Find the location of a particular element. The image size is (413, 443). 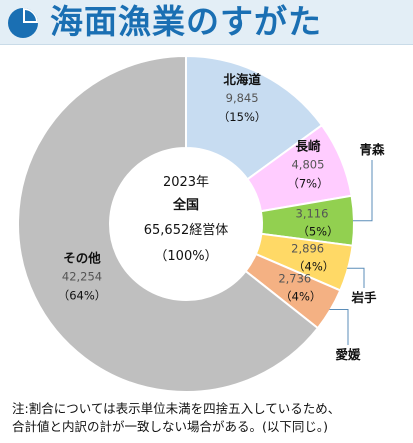

slice-value-aomori: 3,116 is located at coordinates (312, 214).